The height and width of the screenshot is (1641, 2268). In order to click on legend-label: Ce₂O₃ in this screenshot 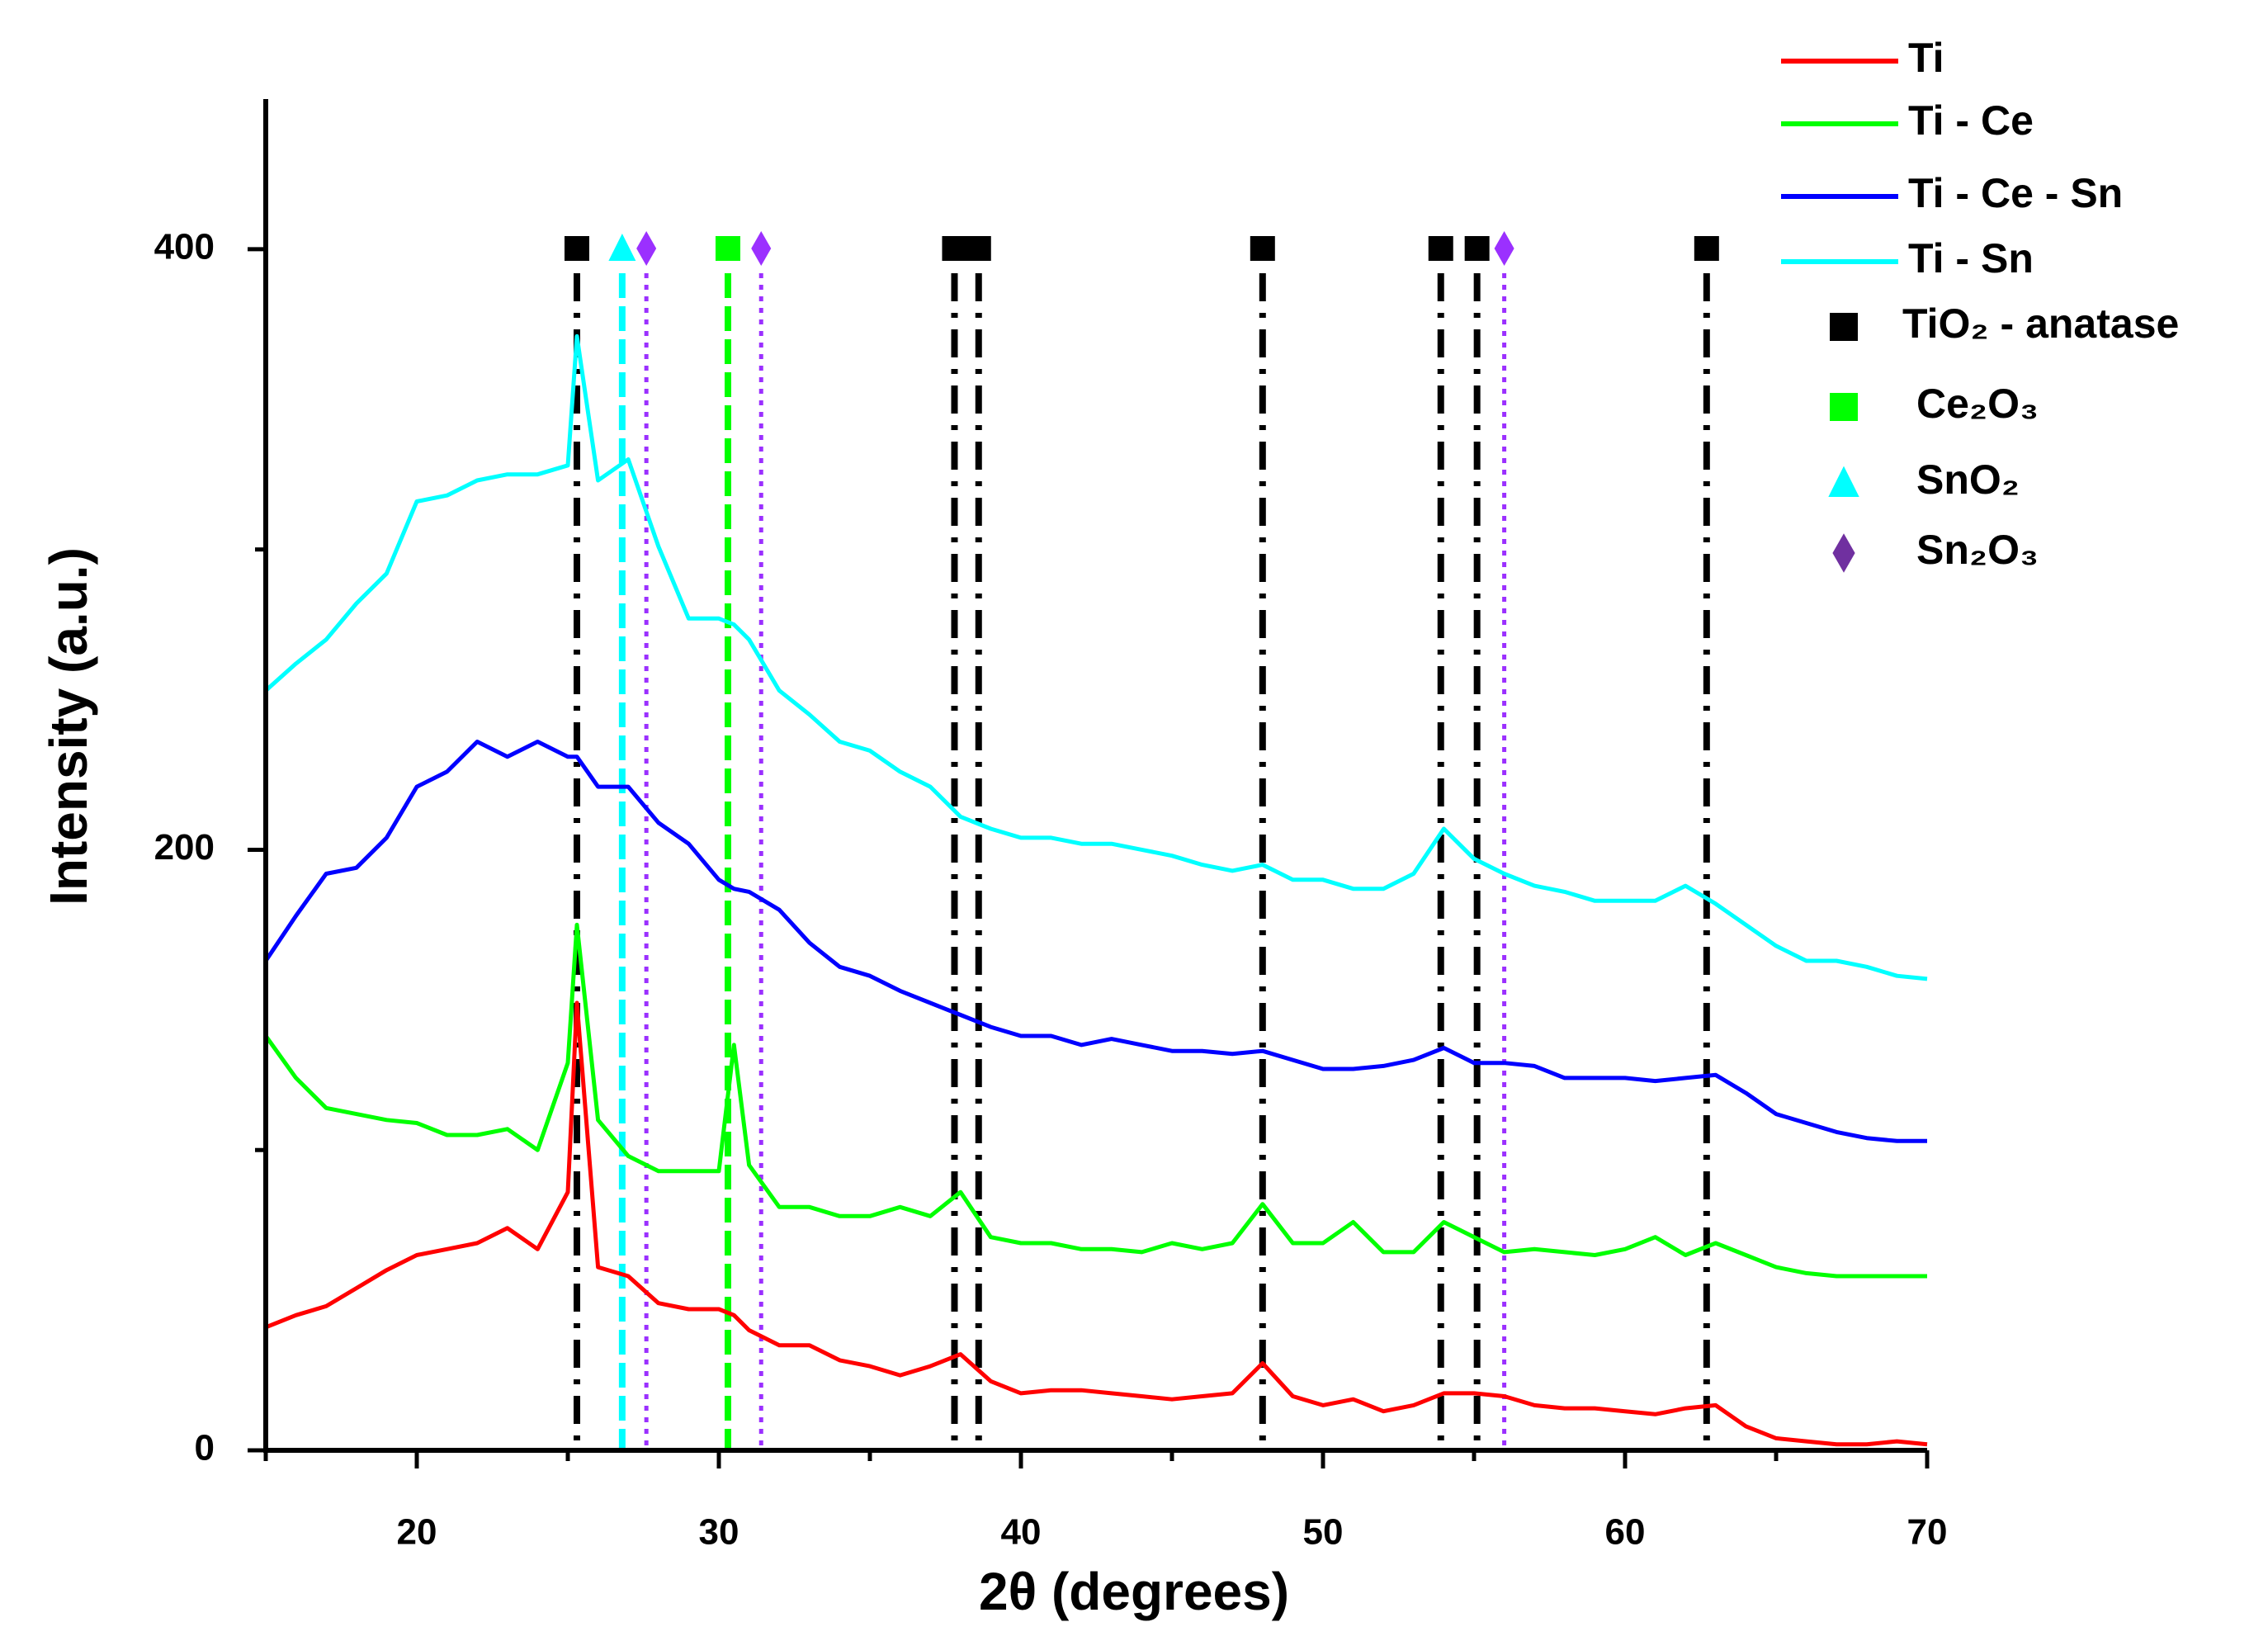, I will do `click(1978, 404)`.